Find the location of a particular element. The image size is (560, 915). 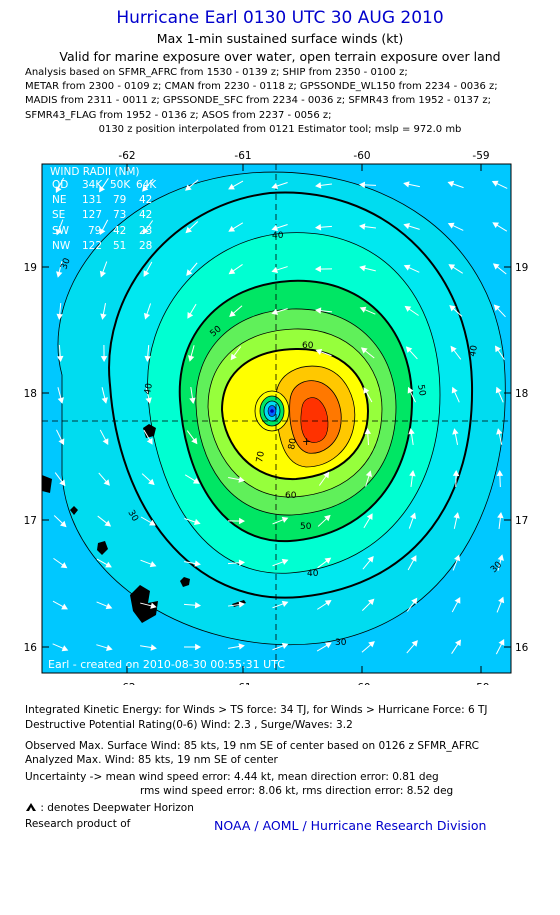

lat-label: 18 is located at coordinates (30, 394).